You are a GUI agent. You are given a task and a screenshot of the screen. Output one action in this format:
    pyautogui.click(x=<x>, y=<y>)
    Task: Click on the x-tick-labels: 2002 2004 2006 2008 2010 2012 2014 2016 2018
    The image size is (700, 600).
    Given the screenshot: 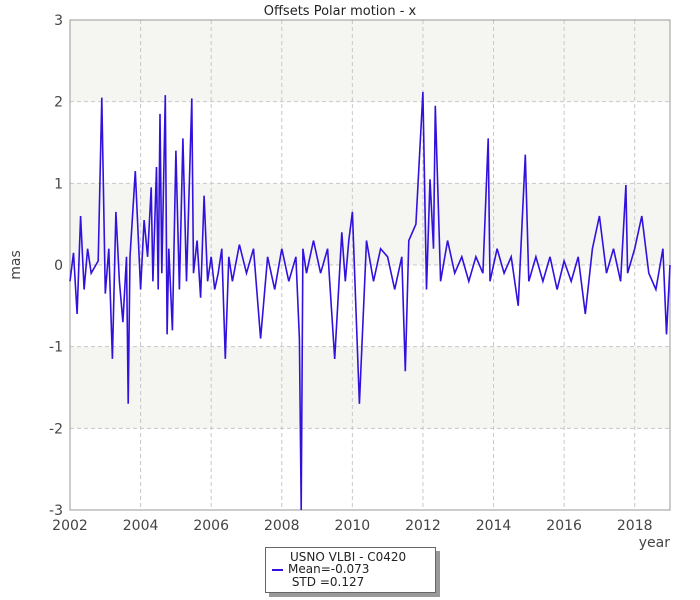 What is the action you would take?
    pyautogui.click(x=352, y=526)
    